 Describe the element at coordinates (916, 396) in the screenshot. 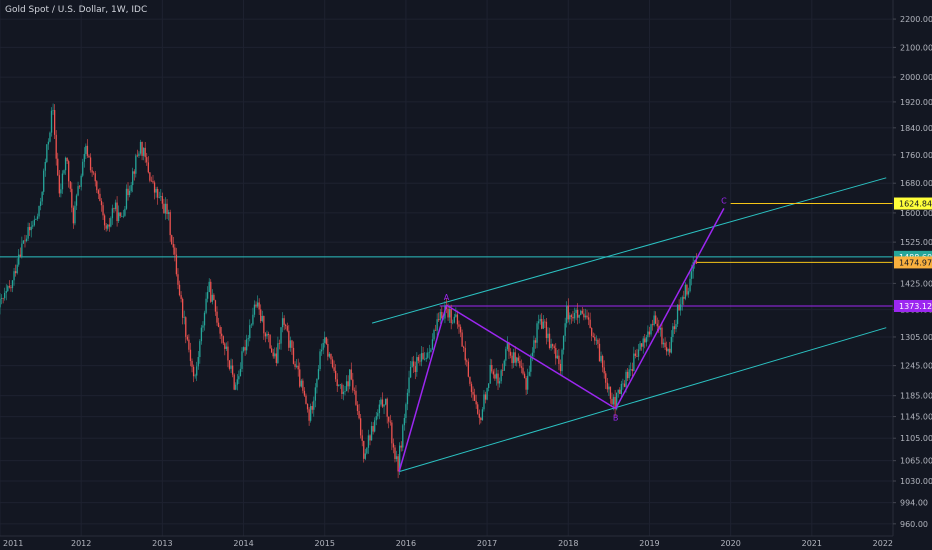

I see `price-tick-label: 1185.00` at that location.